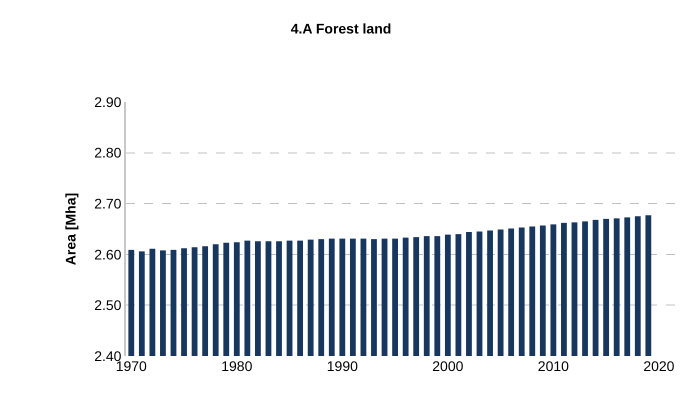  Describe the element at coordinates (342, 366) in the screenshot. I see `x-tick-label: 1990` at that location.